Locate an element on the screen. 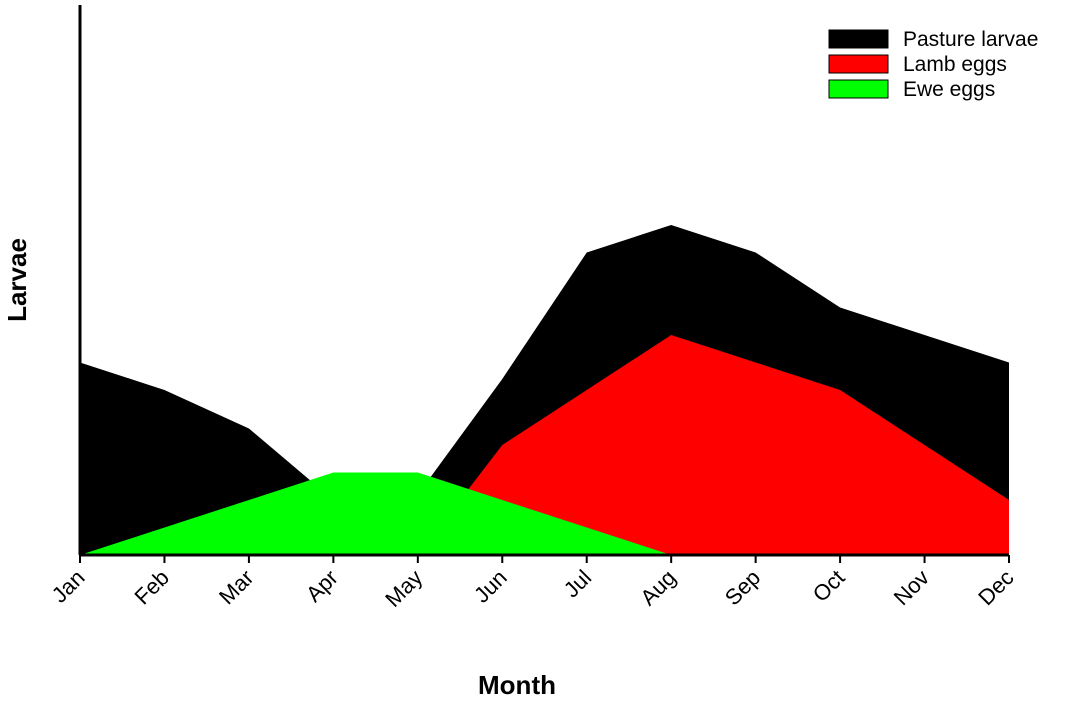 Image resolution: width=1068 pixels, height=706 pixels. x-tick-label: Jun is located at coordinates (490, 586).